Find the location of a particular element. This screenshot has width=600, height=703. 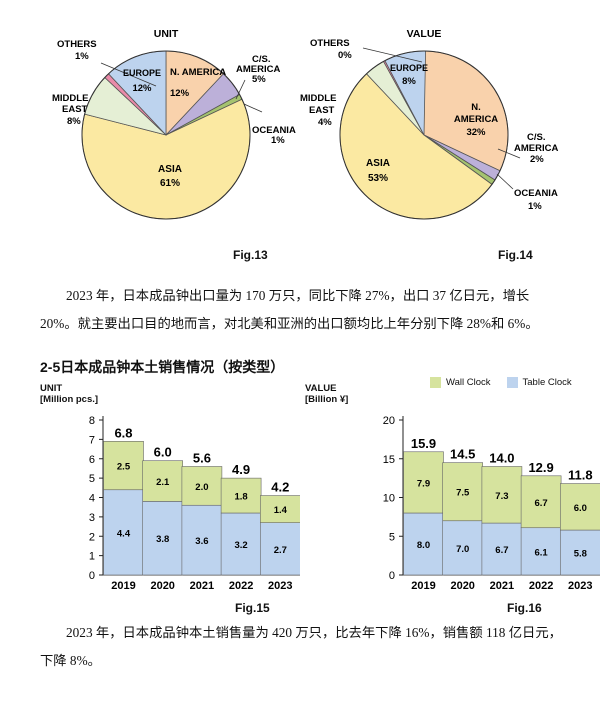

fig16-label-table-2019: 8.0 is located at coordinates (423, 545).